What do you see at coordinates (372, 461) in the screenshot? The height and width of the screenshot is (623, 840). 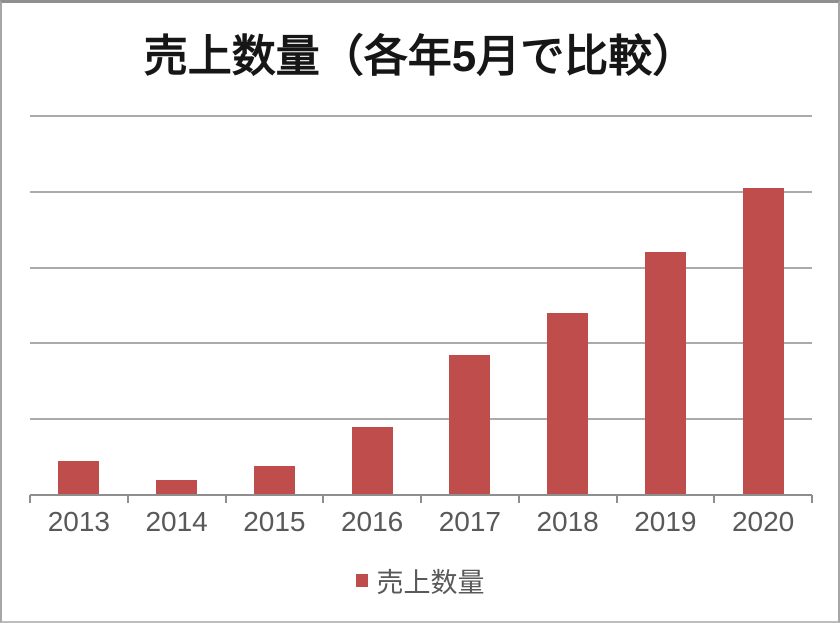 I see `bar-2016` at bounding box center [372, 461].